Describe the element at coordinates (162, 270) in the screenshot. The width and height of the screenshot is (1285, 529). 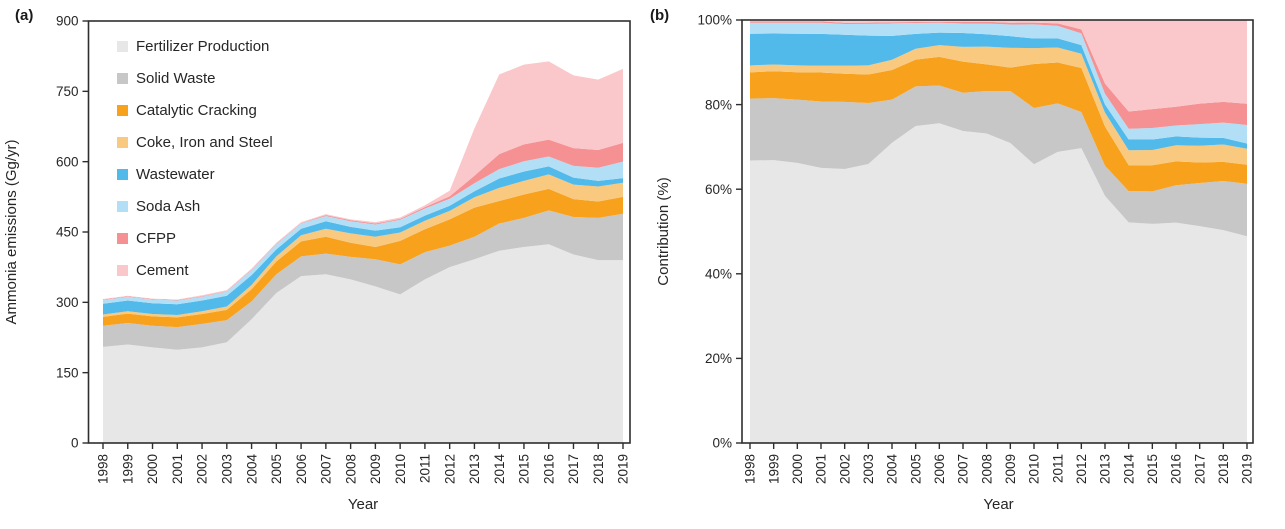
I see `legend-label-cement: Cement` at that location.